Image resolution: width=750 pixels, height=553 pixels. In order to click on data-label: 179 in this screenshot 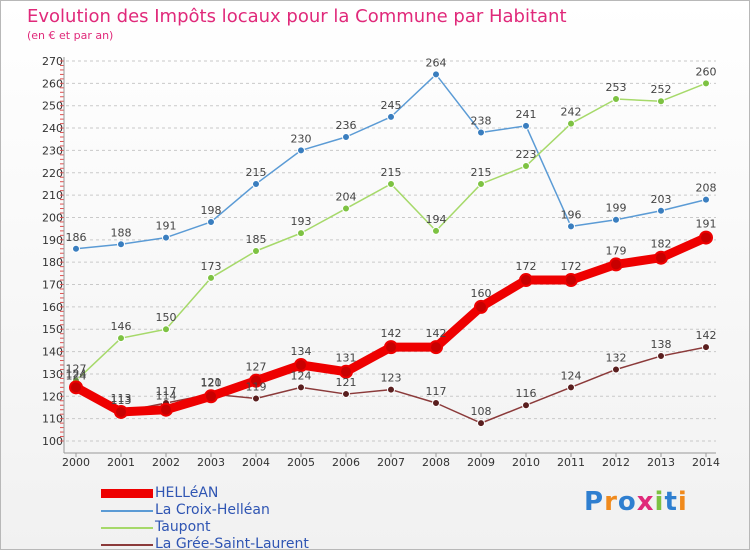, I will do `click(616, 250)`.